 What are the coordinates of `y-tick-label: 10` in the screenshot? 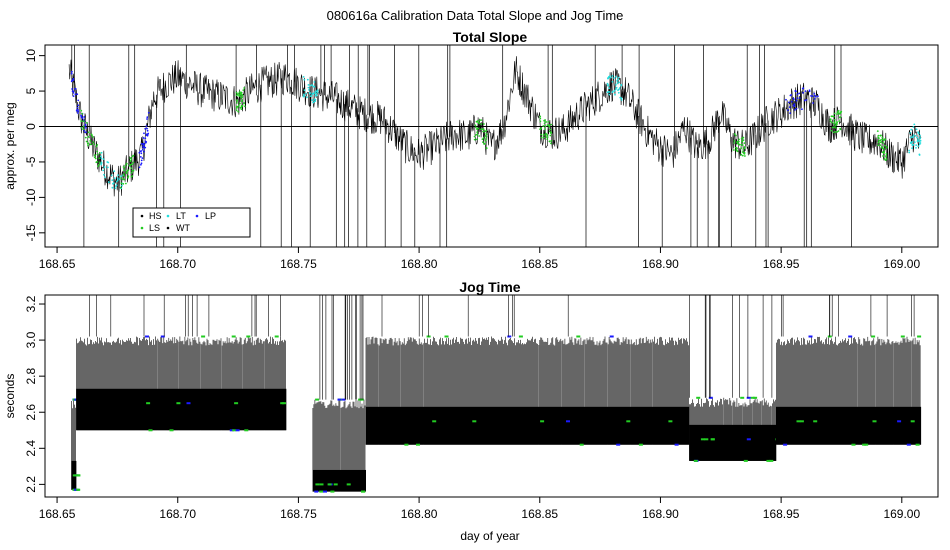 It's located at (31, 56).